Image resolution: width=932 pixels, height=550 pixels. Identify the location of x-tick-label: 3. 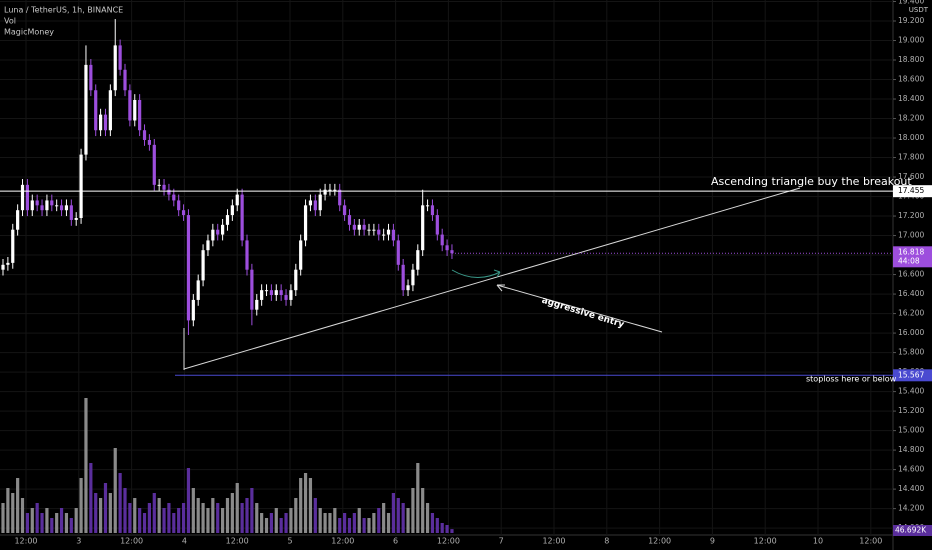
(78, 541).